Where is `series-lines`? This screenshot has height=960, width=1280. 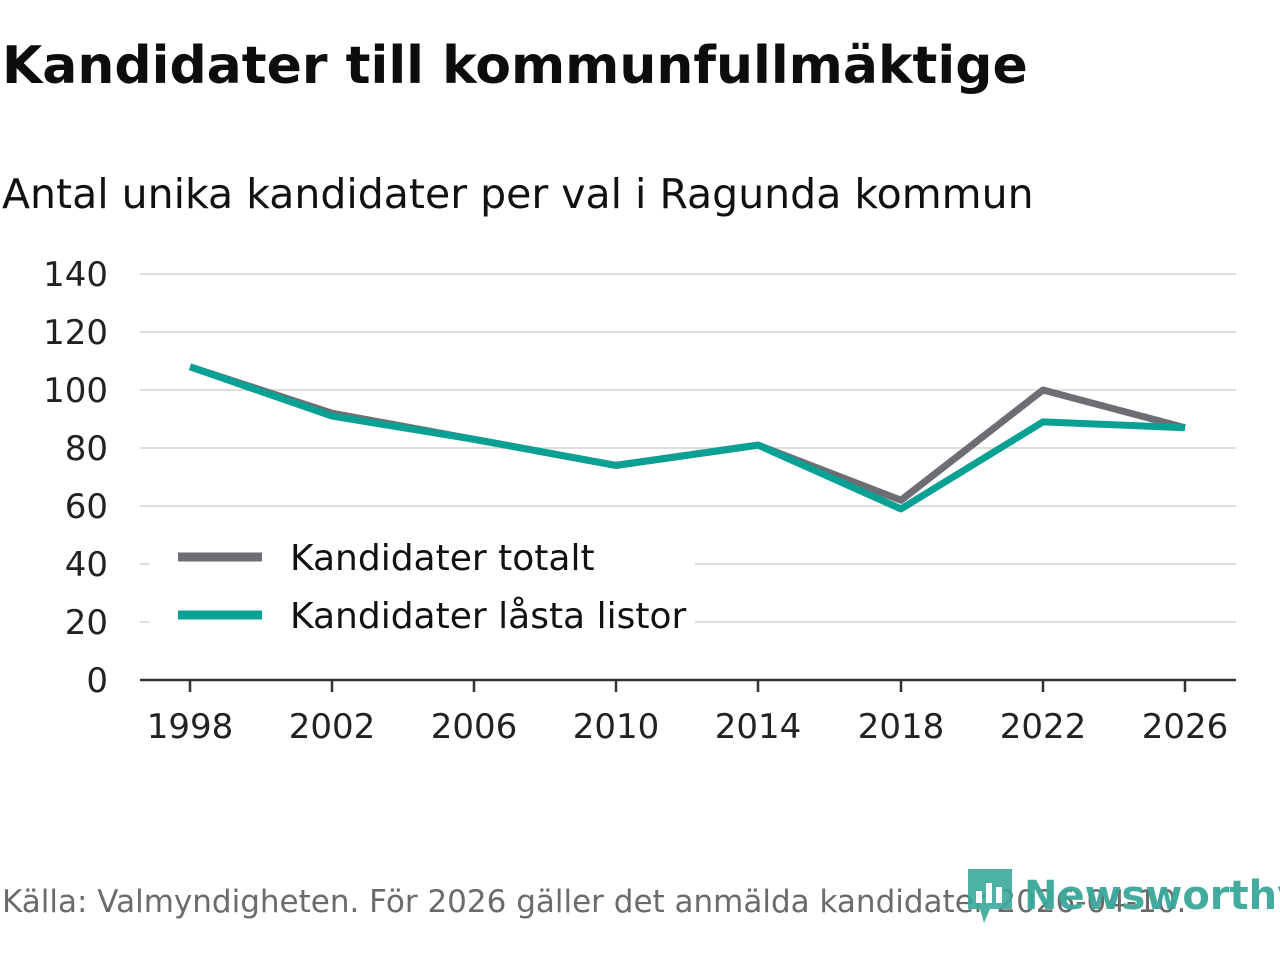 series-lines is located at coordinates (687, 438).